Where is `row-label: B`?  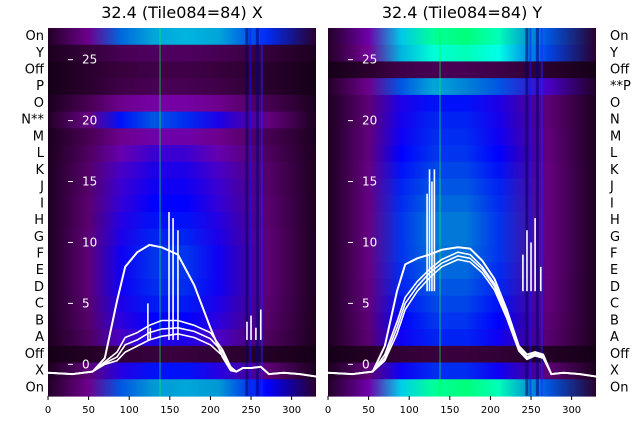
row-label: B is located at coordinates (614, 320).